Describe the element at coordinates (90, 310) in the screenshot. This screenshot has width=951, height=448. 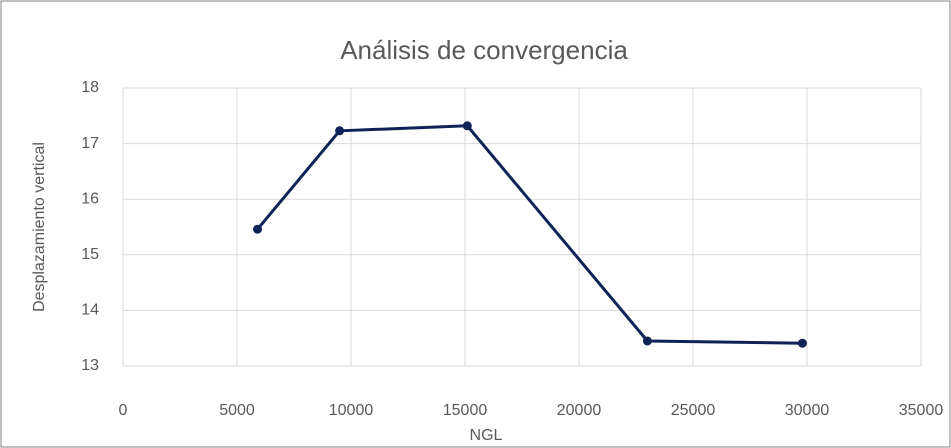
I see `y-tick-label: 14` at that location.